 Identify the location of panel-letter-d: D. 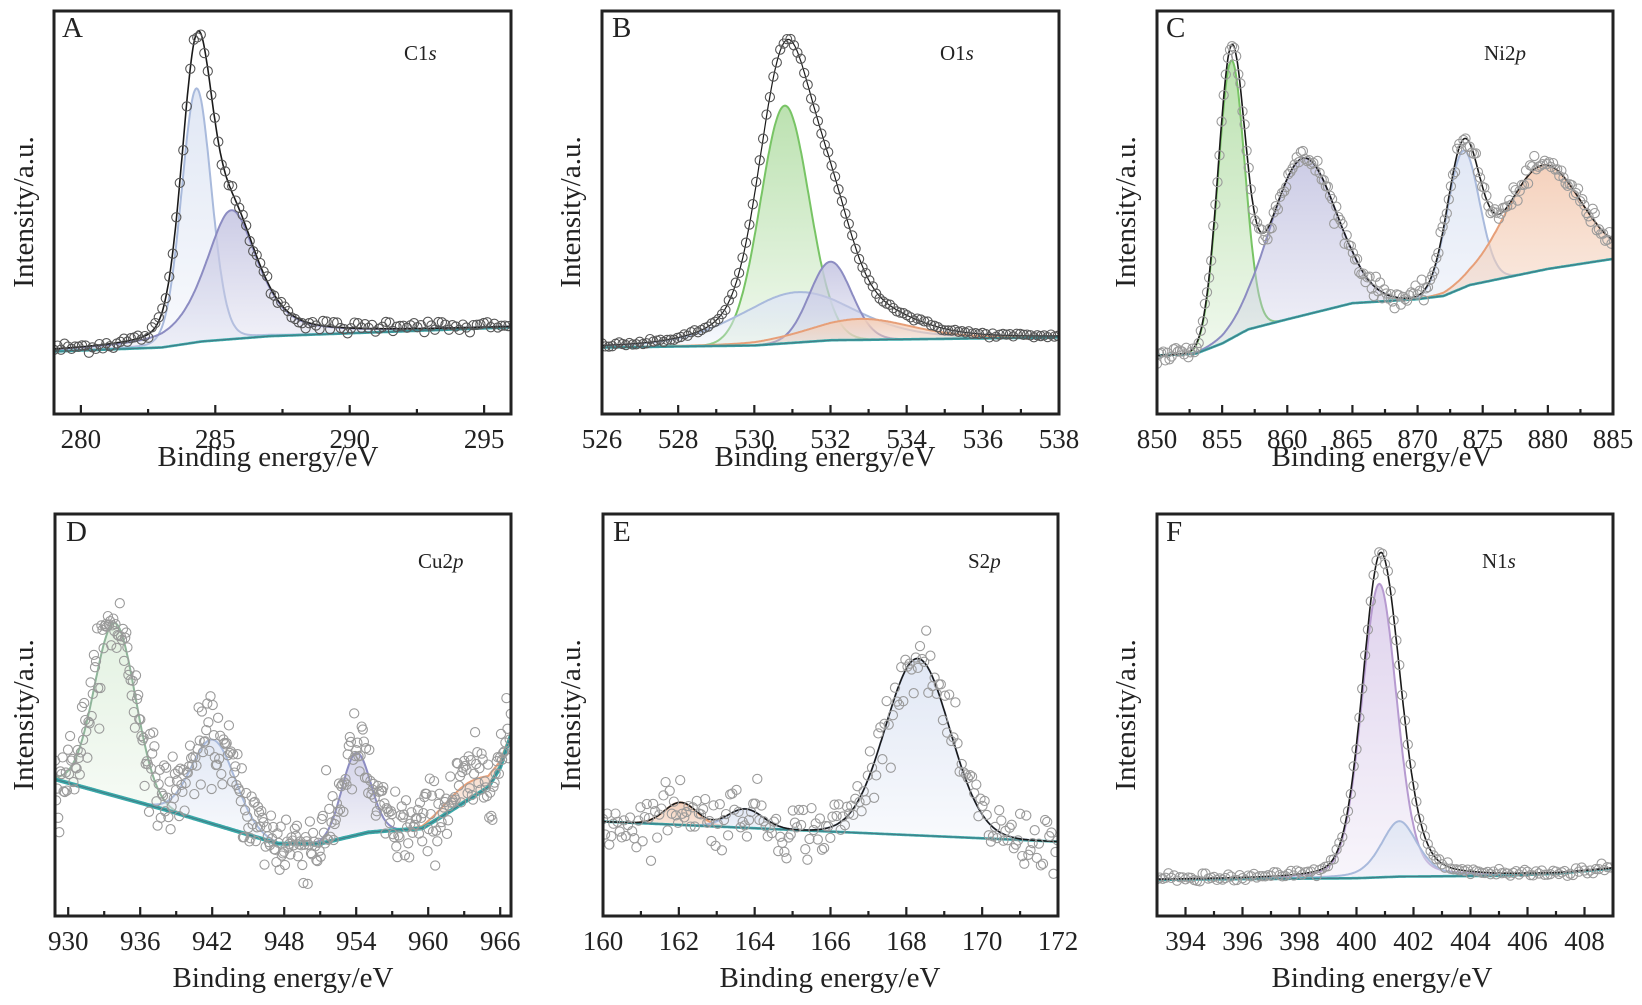
(76, 532).